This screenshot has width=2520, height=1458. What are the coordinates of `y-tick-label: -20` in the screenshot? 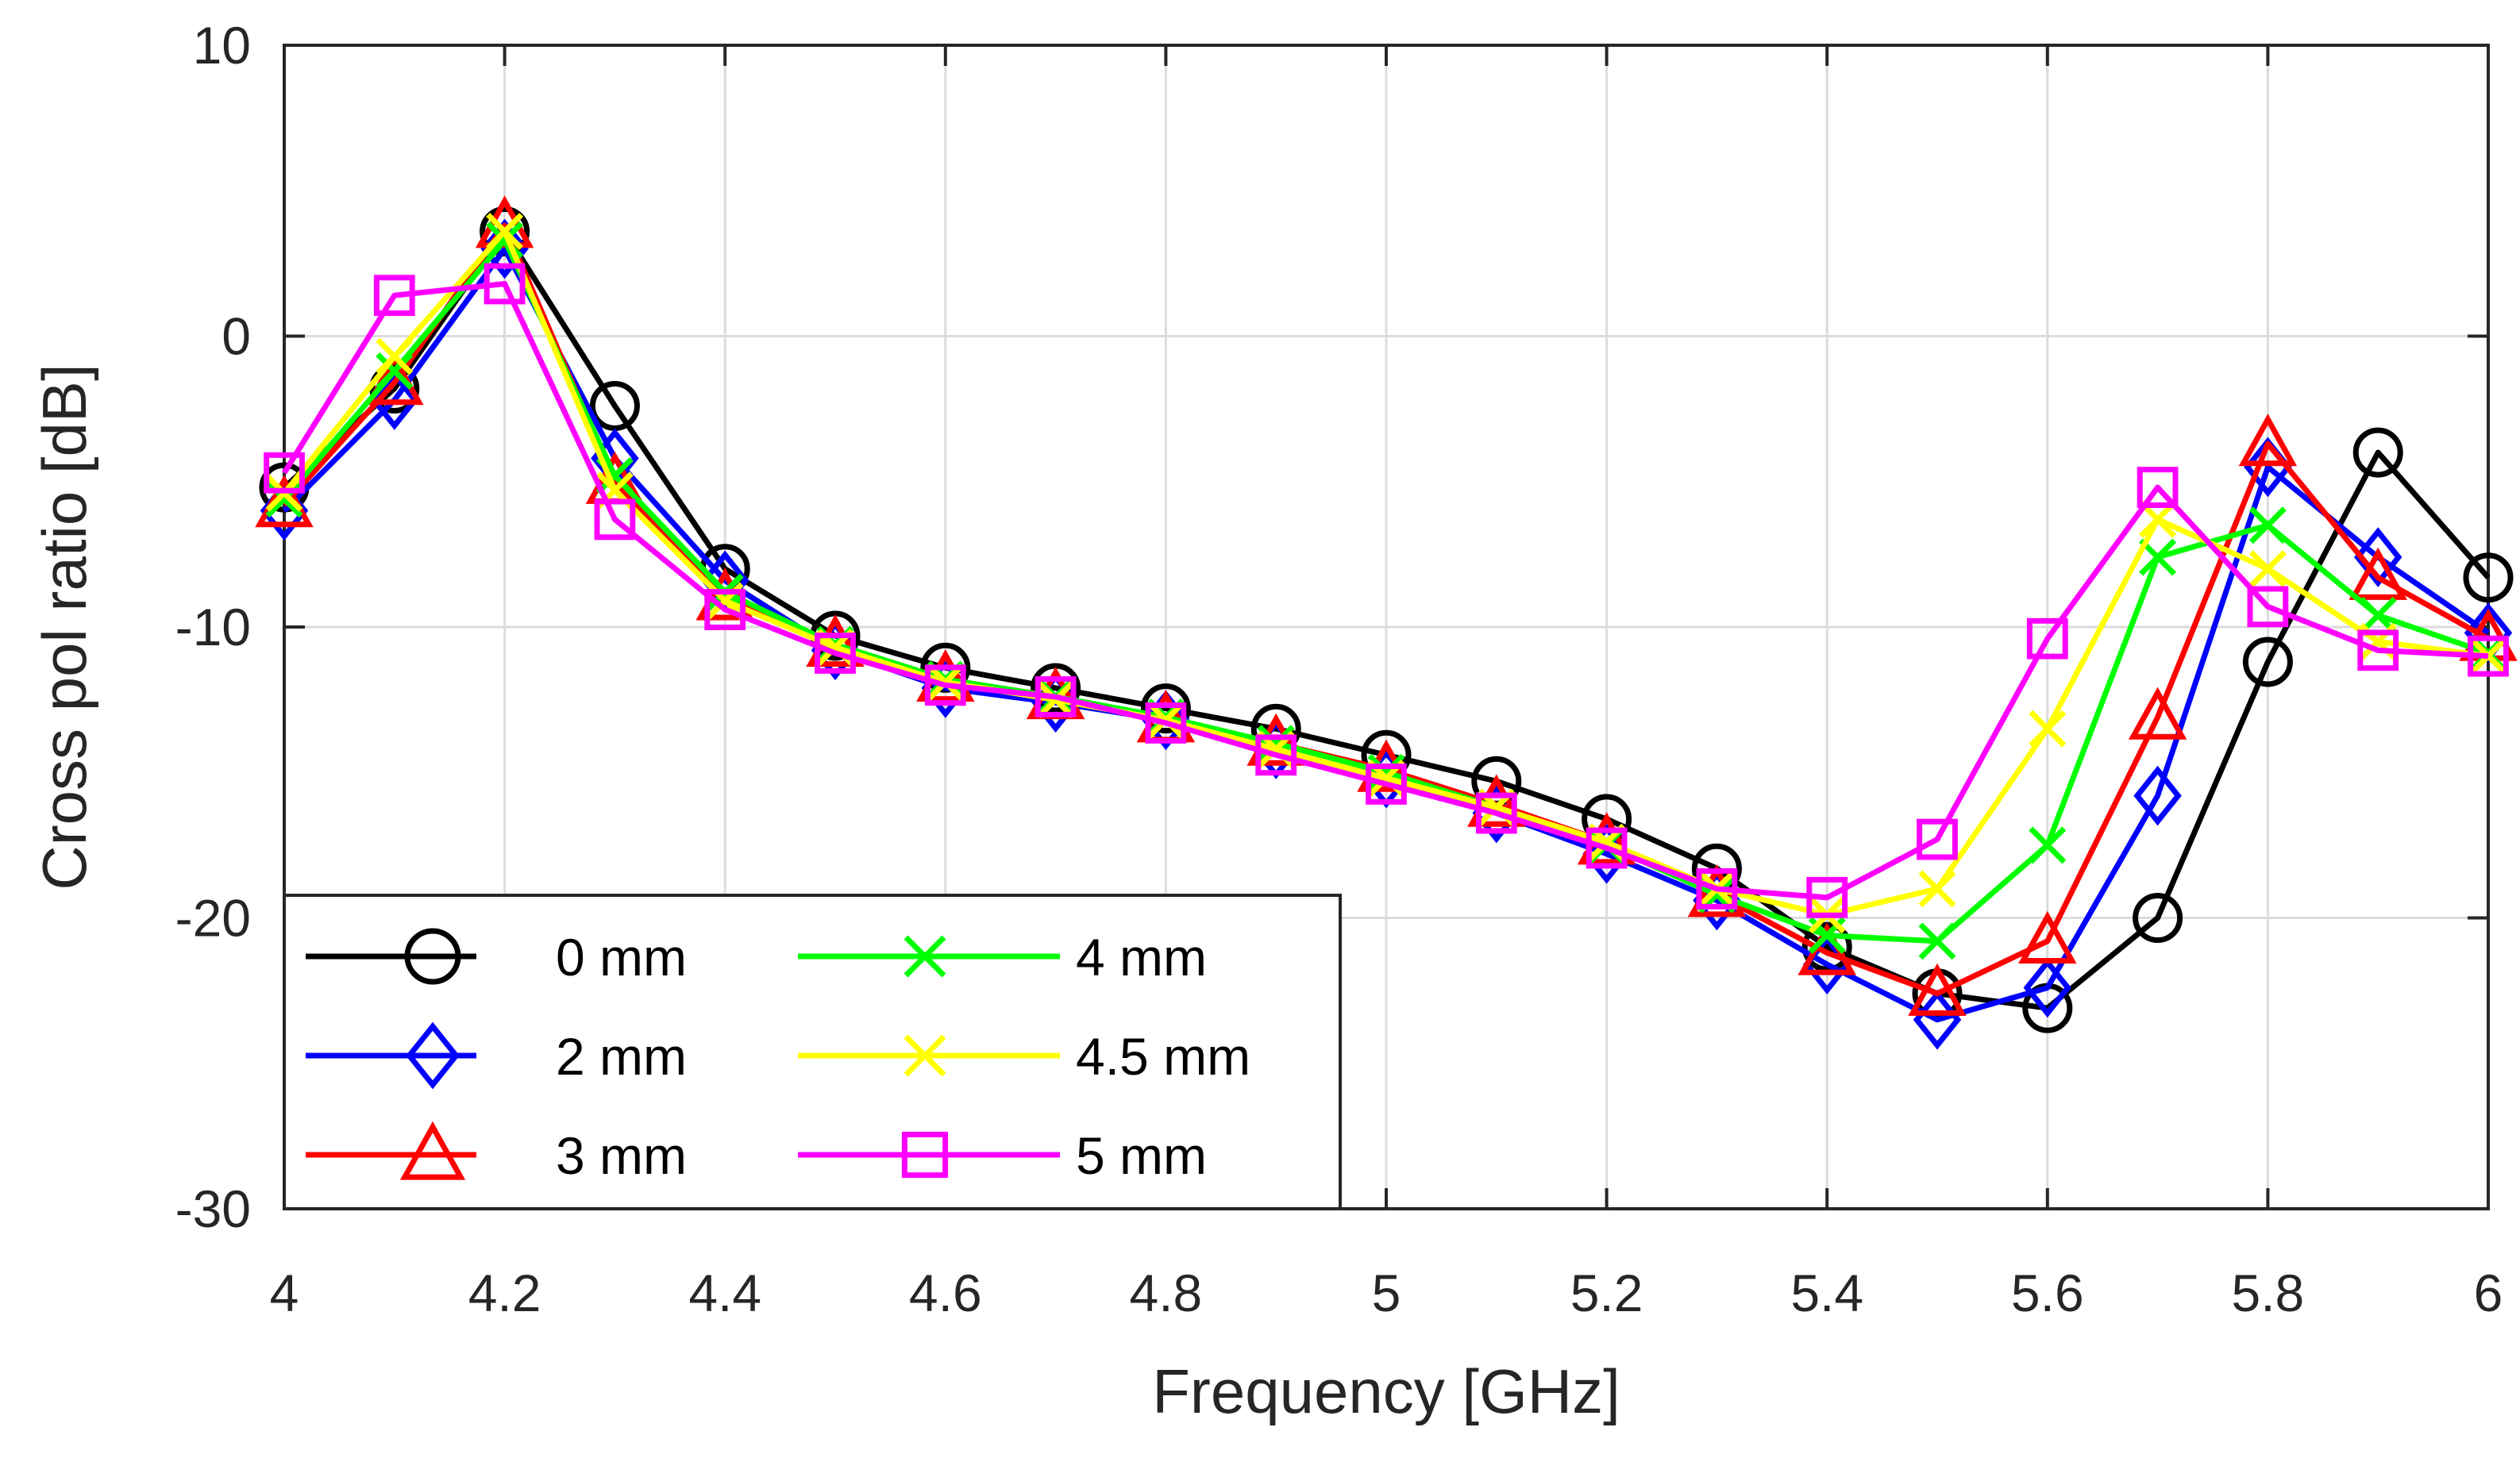 It's located at (213, 918).